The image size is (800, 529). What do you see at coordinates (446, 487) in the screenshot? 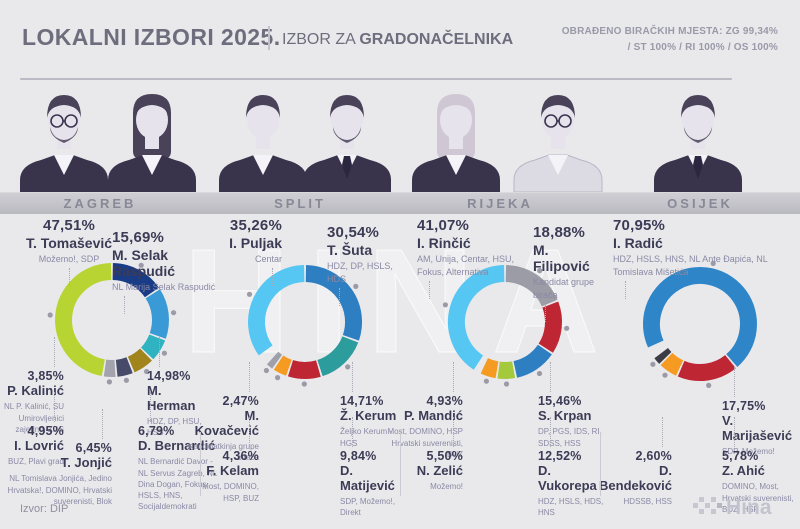
I see `party-list: Možemo!` at bounding box center [446, 487].